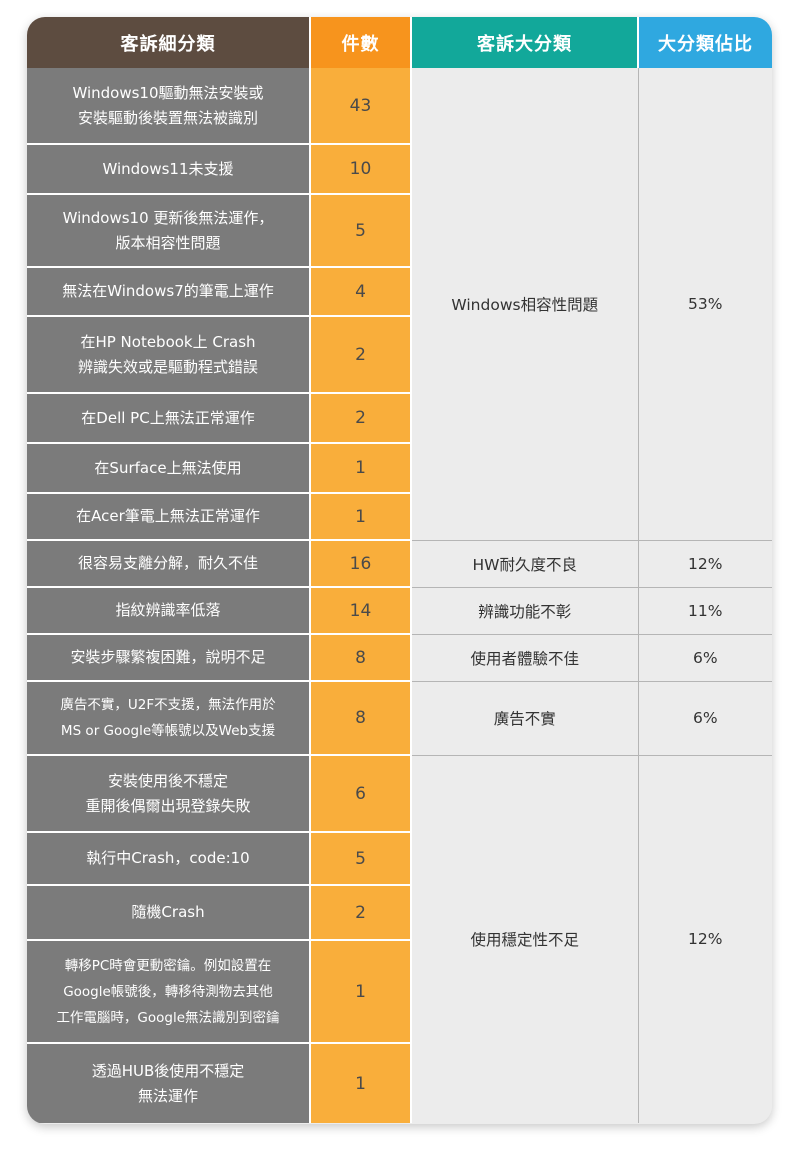  Describe the element at coordinates (525, 717) in the screenshot. I see `main-category-cell: 廣告不實` at that location.